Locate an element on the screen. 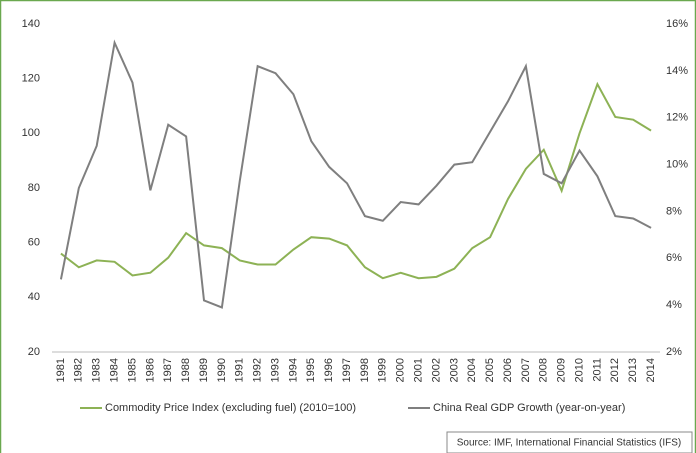 The height and width of the screenshot is (453, 696). x-tick-label: 2000 is located at coordinates (401, 370).